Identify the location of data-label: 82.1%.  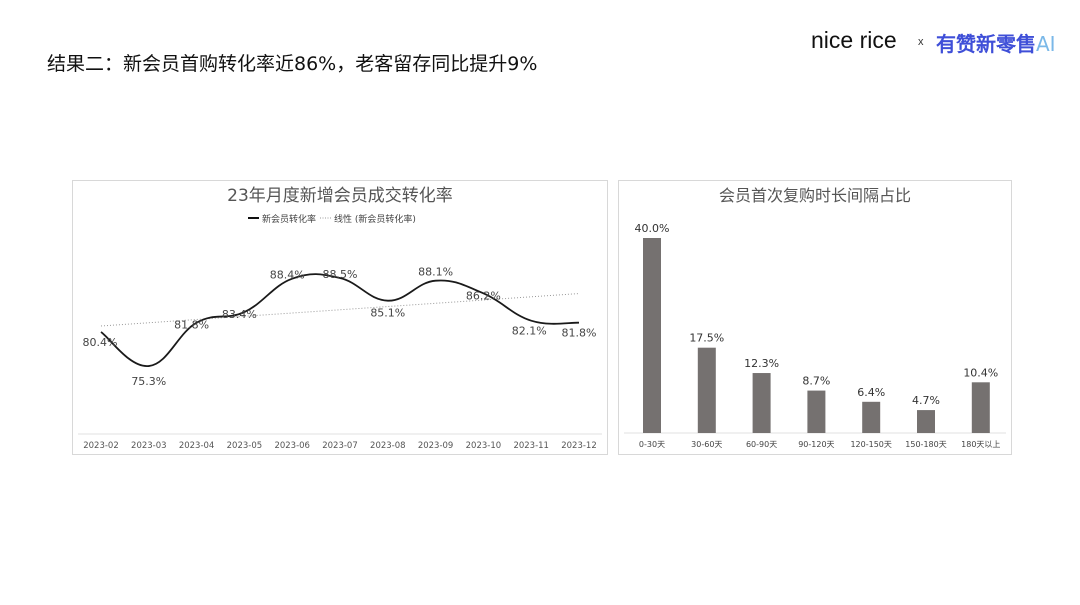
(529, 331).